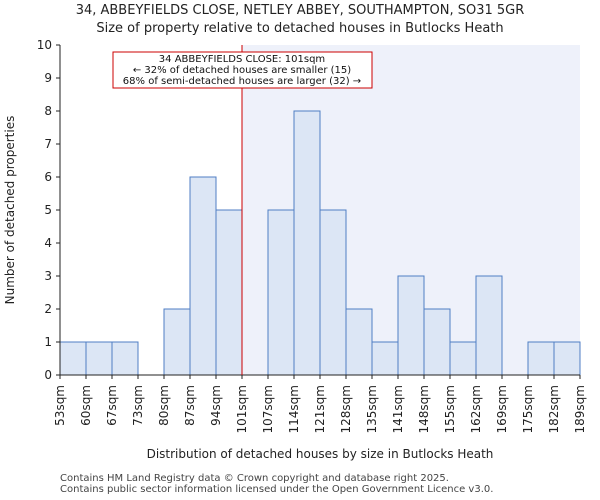 This screenshot has height=500, width=600. I want to click on x-tick-label-128sqm: 128sqm, so click(346, 409).